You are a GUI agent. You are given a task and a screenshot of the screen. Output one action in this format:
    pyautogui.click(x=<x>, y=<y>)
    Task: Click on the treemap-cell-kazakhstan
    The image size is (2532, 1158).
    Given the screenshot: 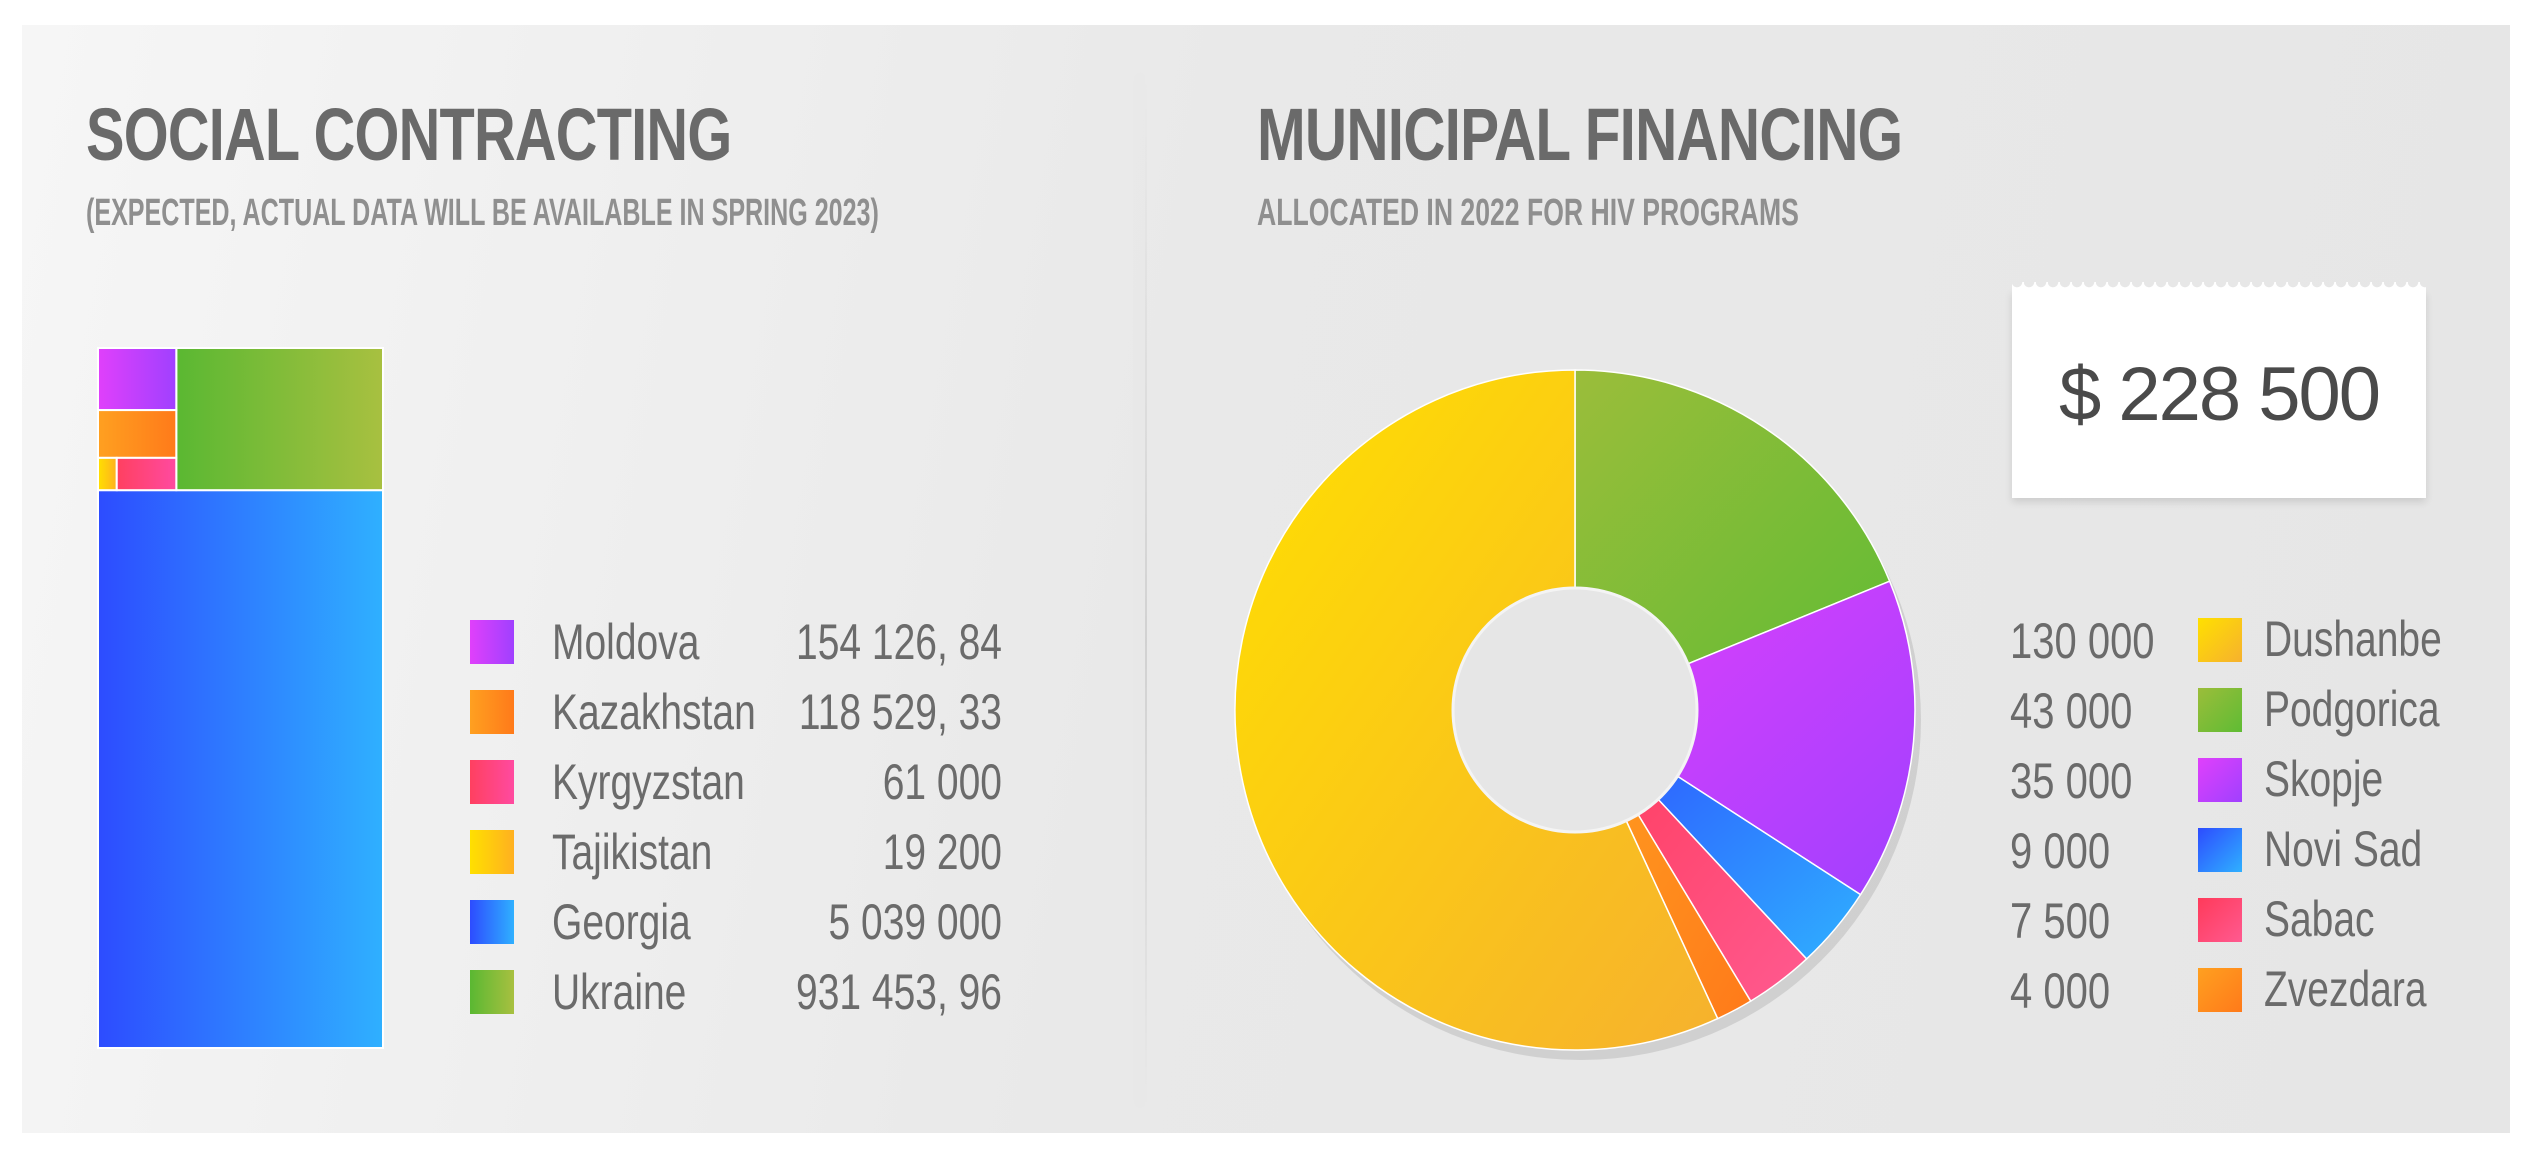 What is the action you would take?
    pyautogui.click(x=137, y=434)
    